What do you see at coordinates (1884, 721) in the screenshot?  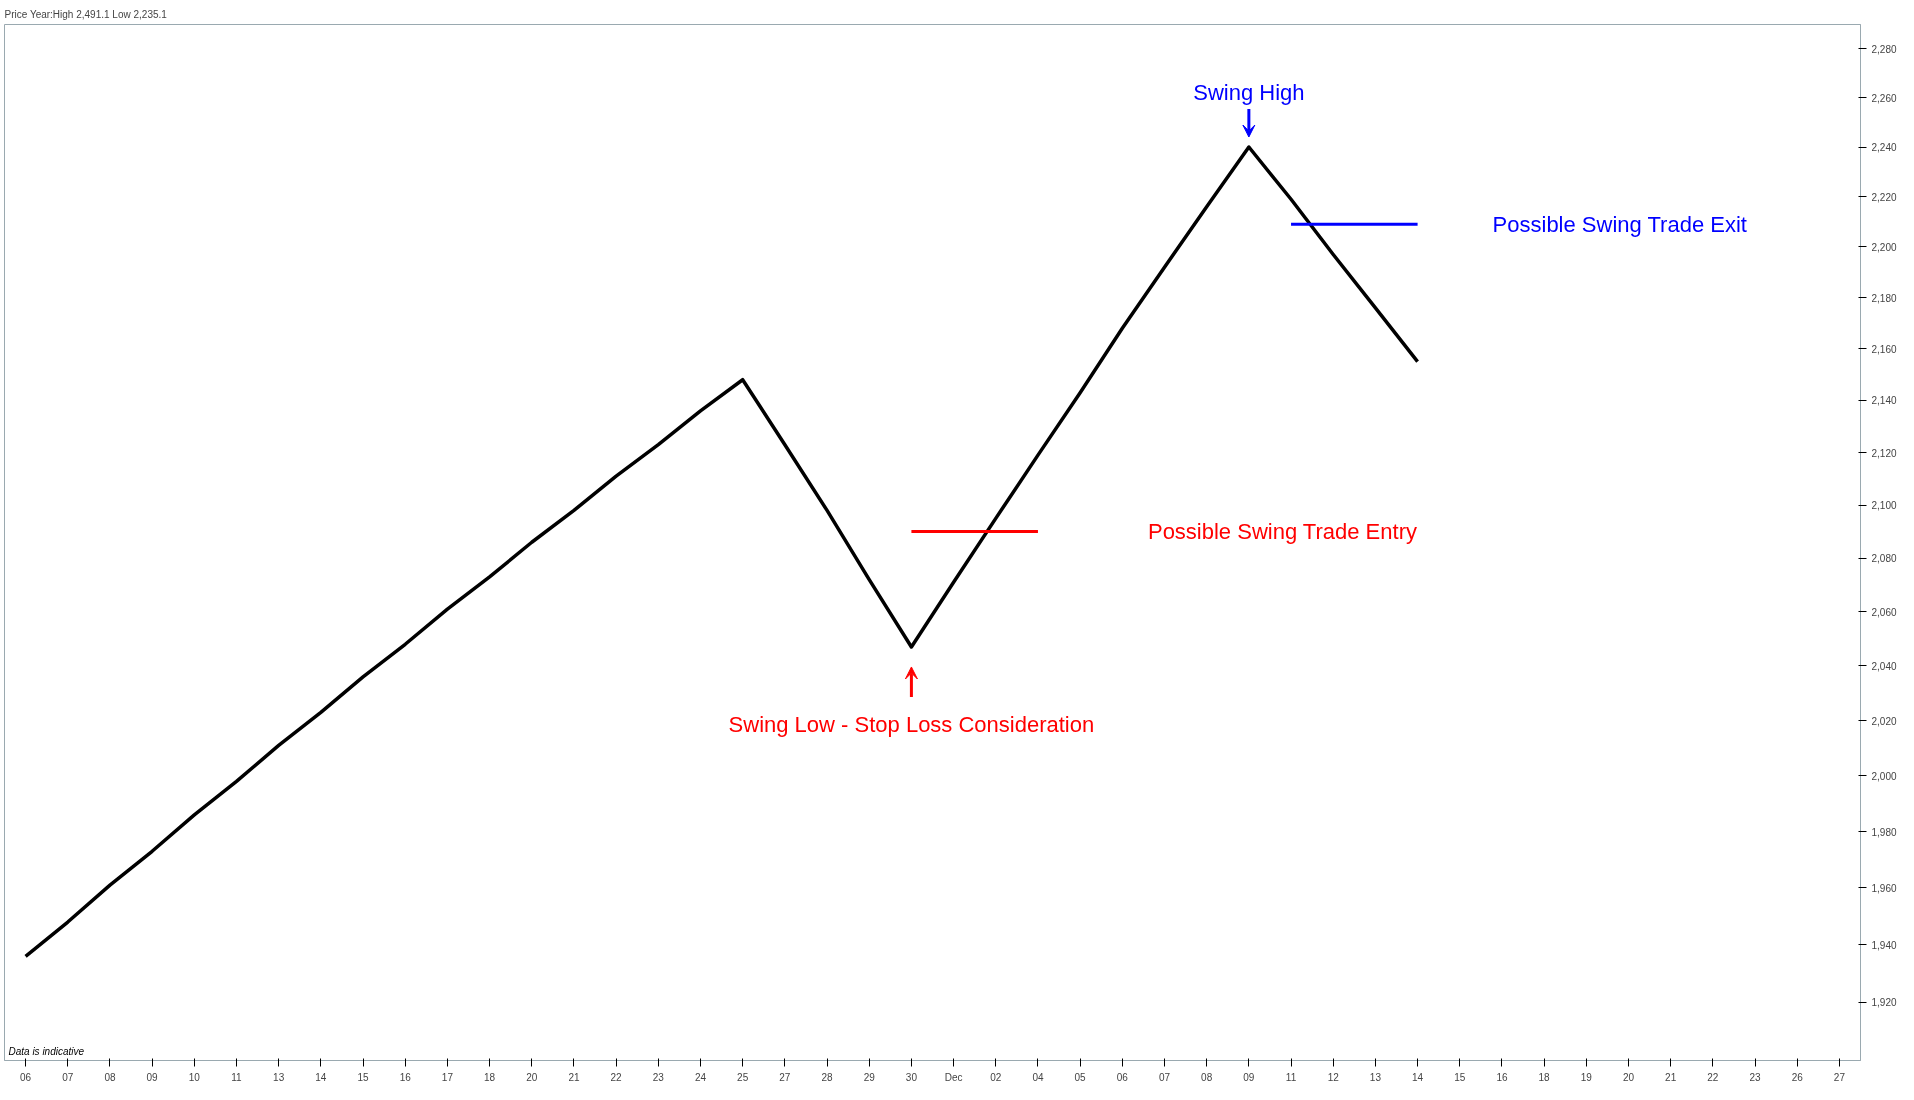 I see `y-tick-label: 2,020` at bounding box center [1884, 721].